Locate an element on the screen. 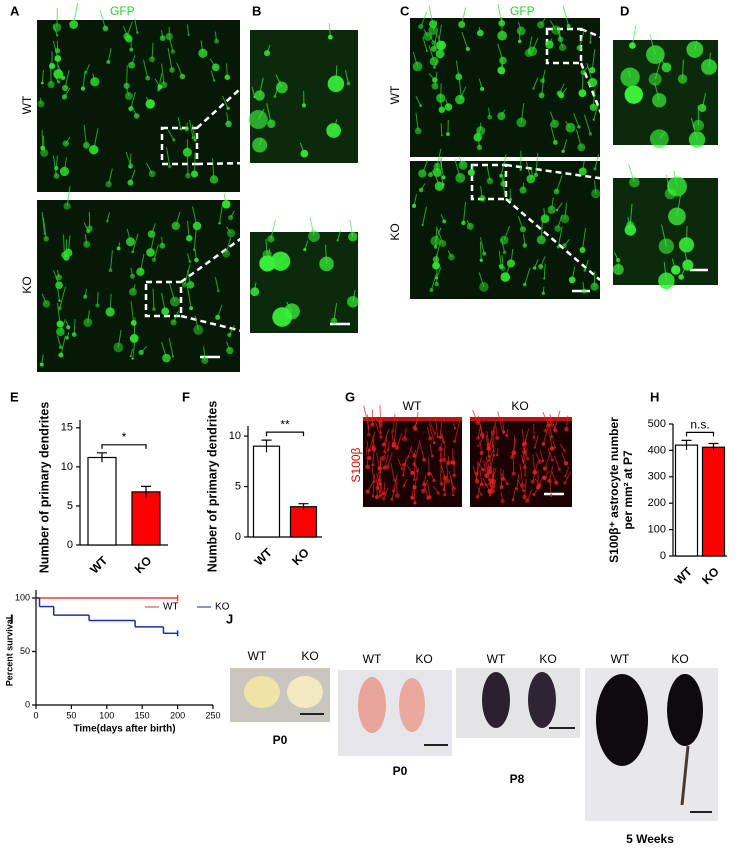 The width and height of the screenshot is (740, 848). error-bar is located at coordinates (303, 506).